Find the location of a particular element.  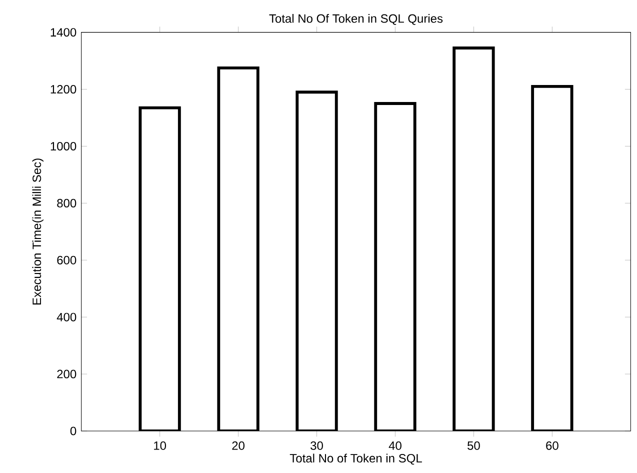

y-tick-label: 200 is located at coordinates (66, 374).